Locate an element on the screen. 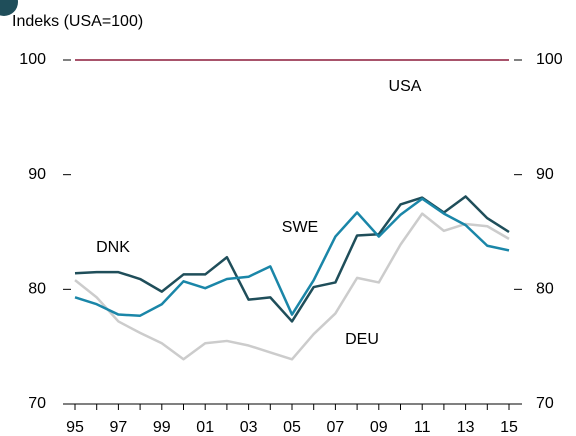 The height and width of the screenshot is (436, 576). x-tick-label: 05 is located at coordinates (292, 427).